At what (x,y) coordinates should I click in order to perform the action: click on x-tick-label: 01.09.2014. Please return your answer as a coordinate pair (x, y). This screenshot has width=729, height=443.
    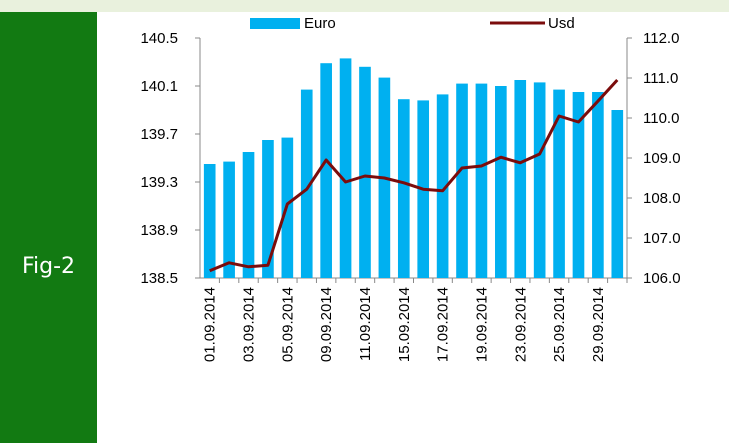
    Looking at the image, I should click on (210, 324).